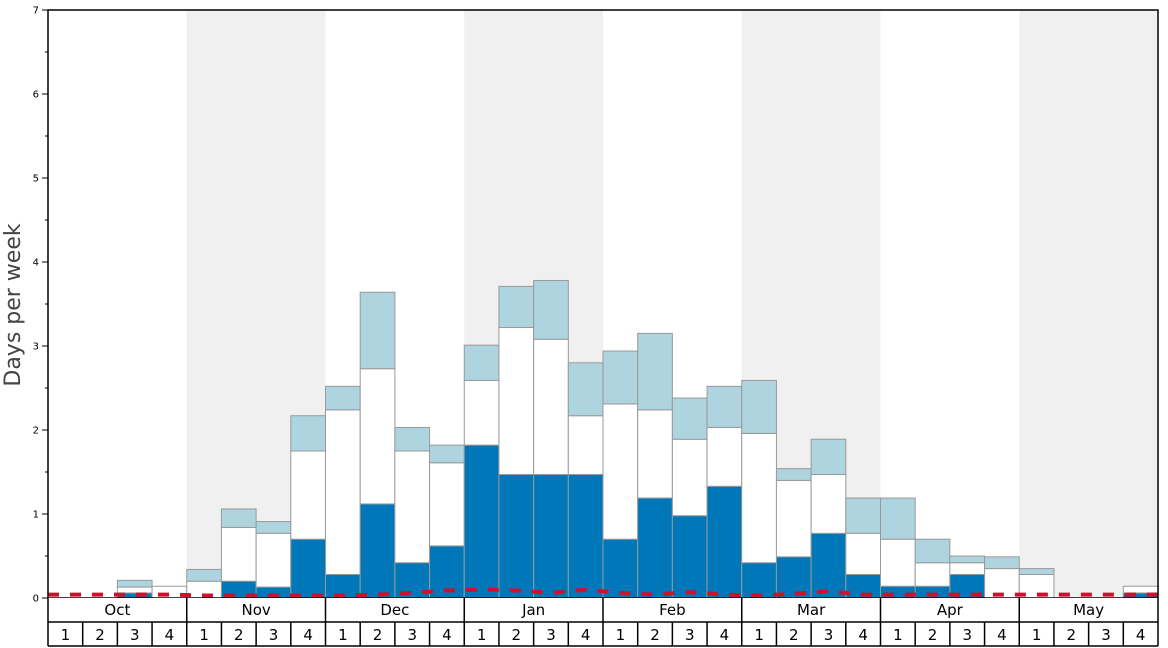 The image size is (1168, 648). What do you see at coordinates (863, 635) in the screenshot?
I see `week-label-23: 4` at bounding box center [863, 635].